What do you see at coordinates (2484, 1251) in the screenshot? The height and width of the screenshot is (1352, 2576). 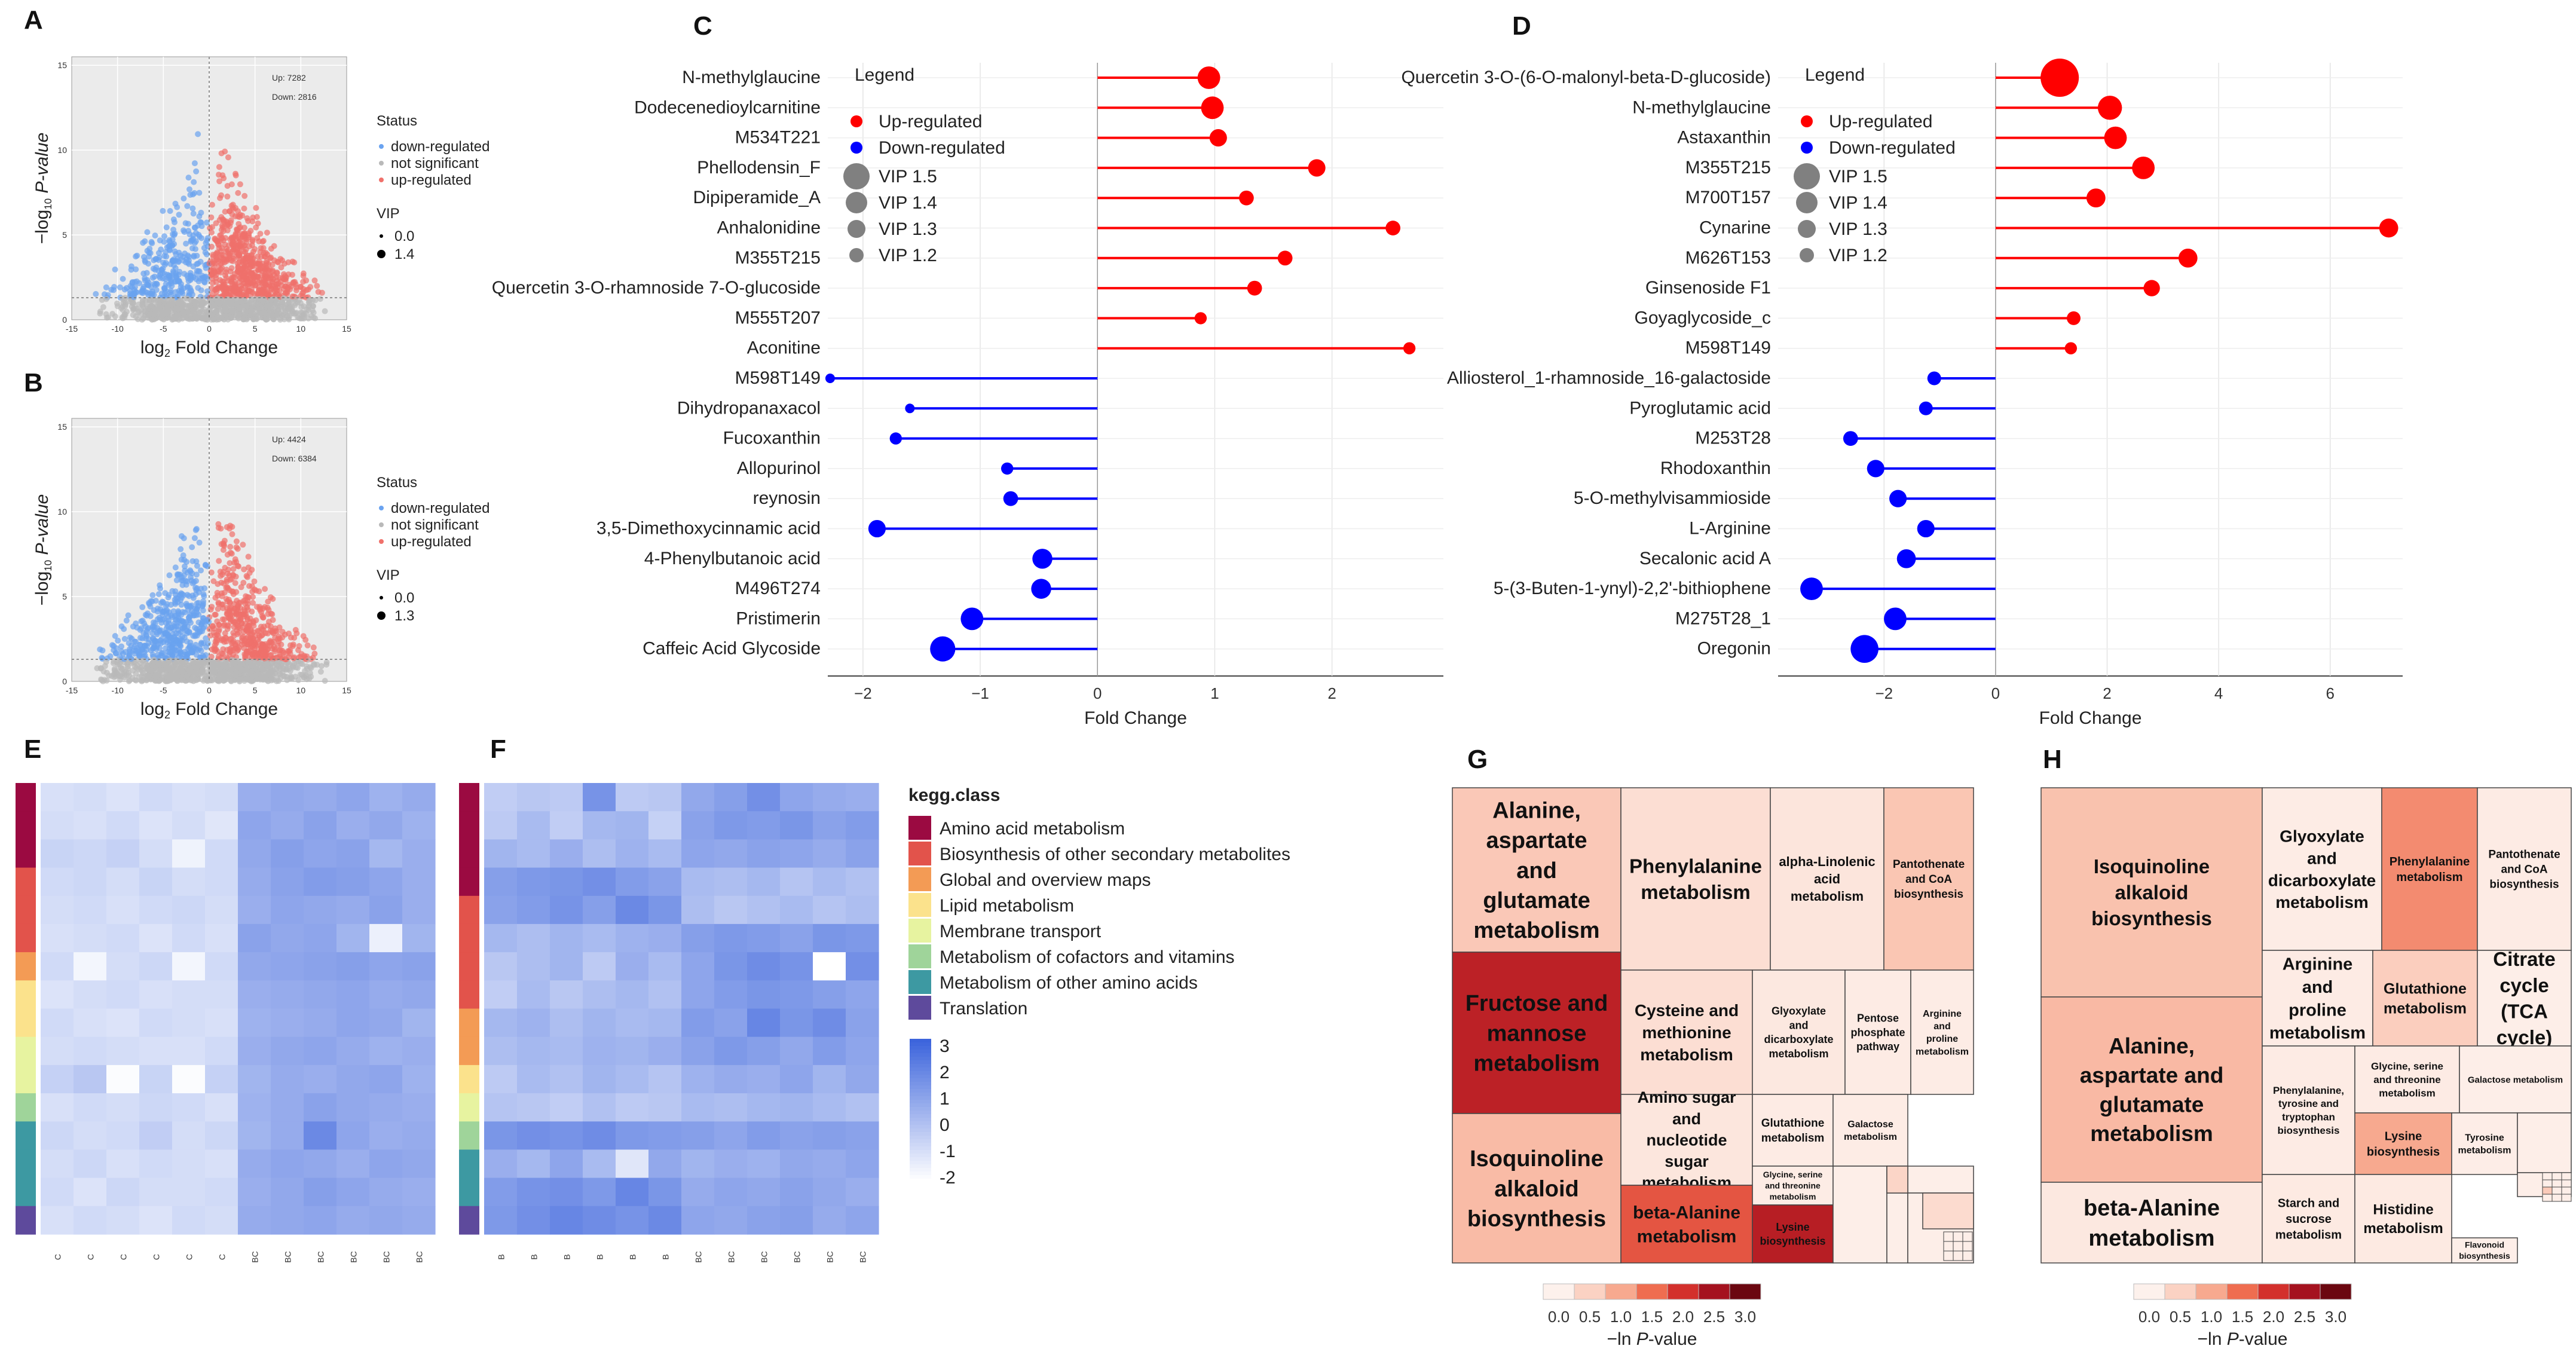 I see `treemap-tile-label: Flavonoid biosynthesis` at bounding box center [2484, 1251].